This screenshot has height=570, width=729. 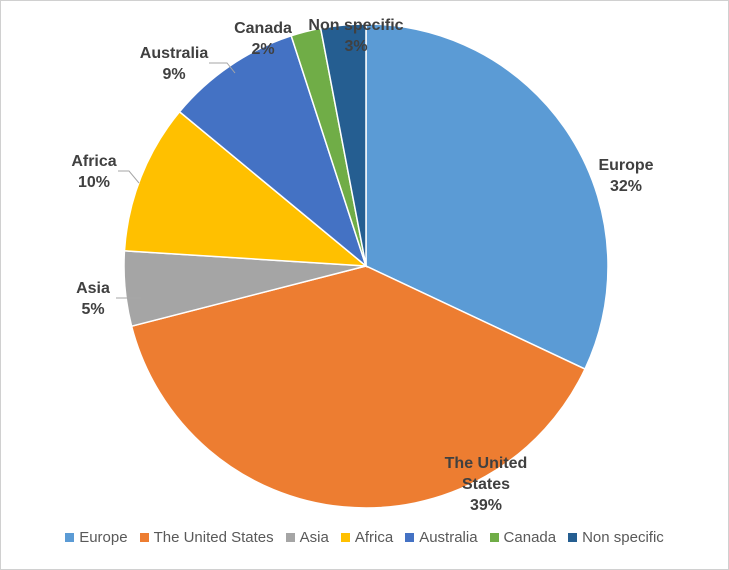 What do you see at coordinates (213, 537) in the screenshot?
I see `legend-text: The United States` at bounding box center [213, 537].